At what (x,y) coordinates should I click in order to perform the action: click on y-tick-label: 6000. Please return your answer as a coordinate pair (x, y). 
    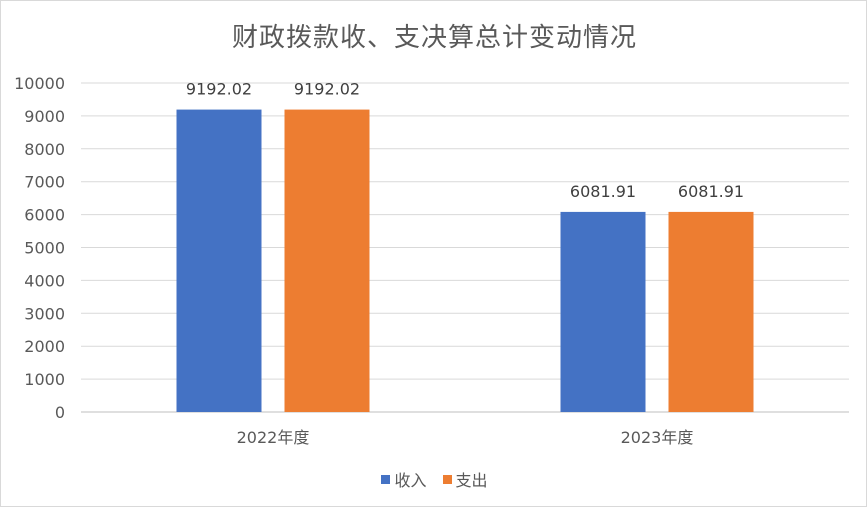
    Looking at the image, I should click on (44, 215).